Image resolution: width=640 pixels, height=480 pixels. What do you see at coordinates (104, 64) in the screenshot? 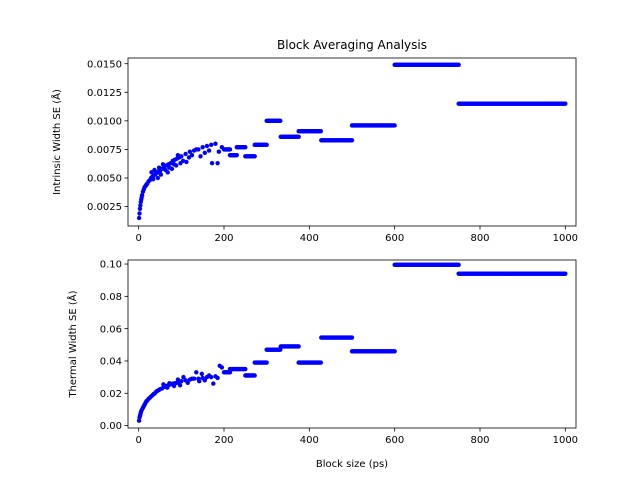
I see `intrinsic-y-tick-label: 0.0150` at bounding box center [104, 64].